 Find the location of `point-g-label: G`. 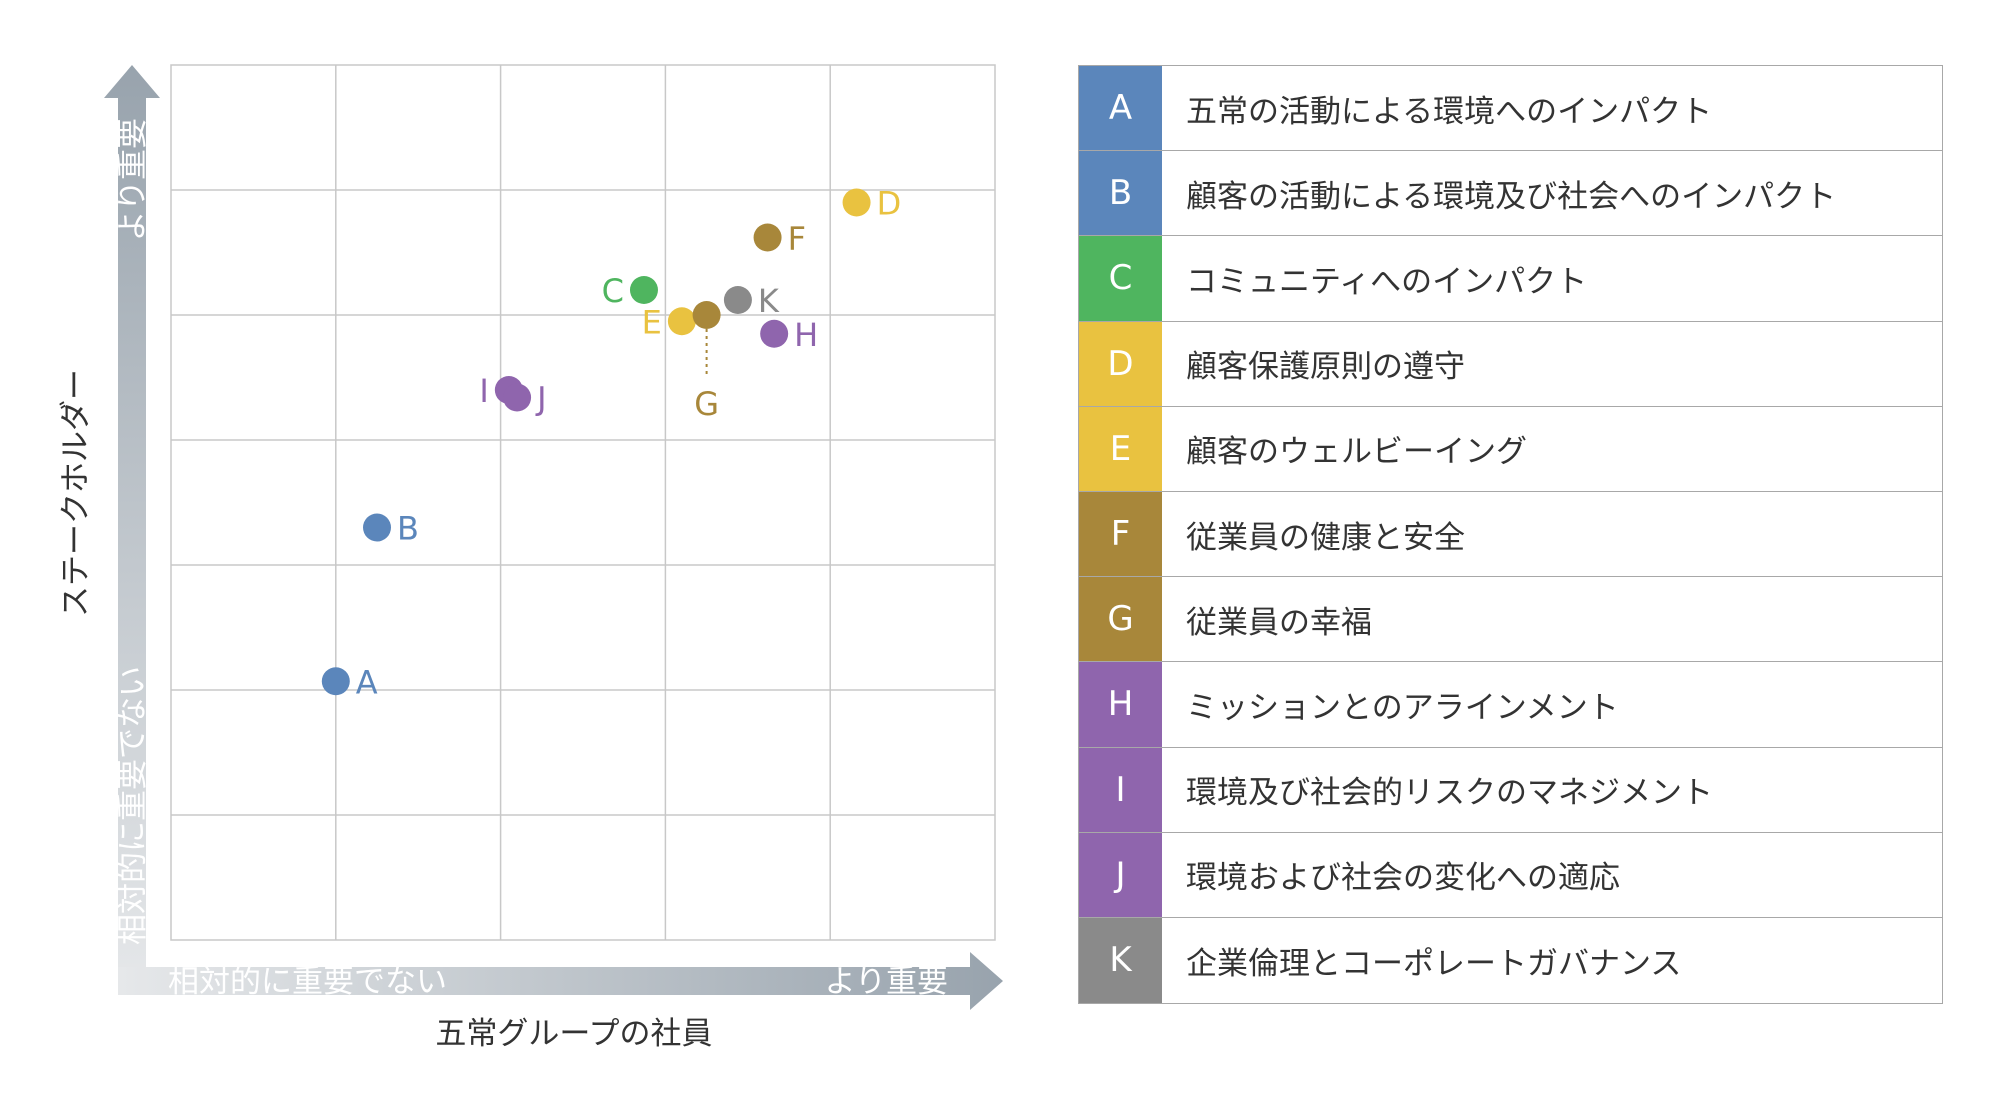

point-g-label: G is located at coordinates (706, 404).